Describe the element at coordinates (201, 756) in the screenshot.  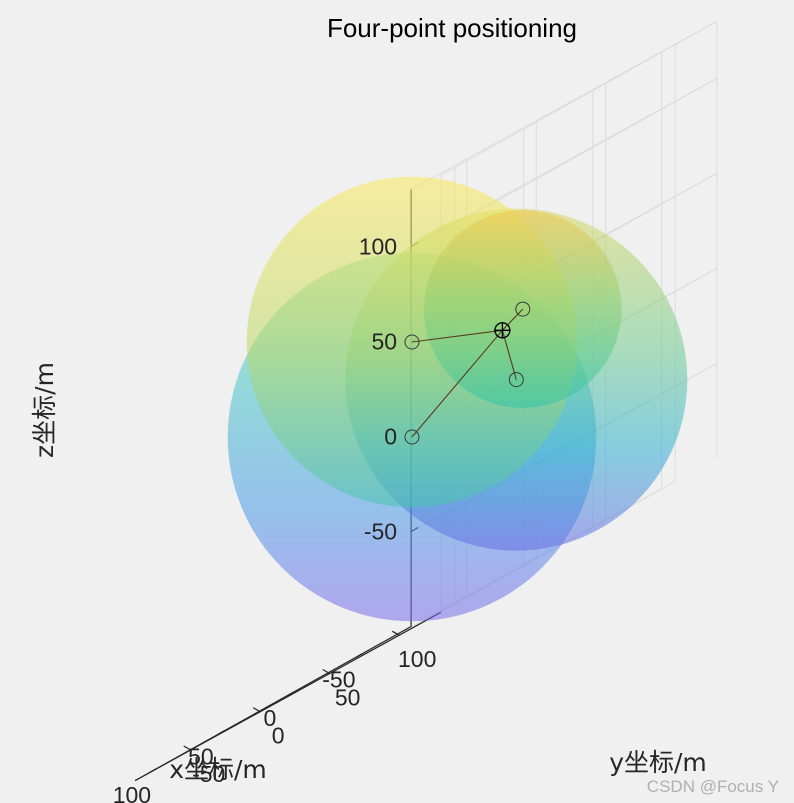
I see `x-tick-label: 50` at that location.